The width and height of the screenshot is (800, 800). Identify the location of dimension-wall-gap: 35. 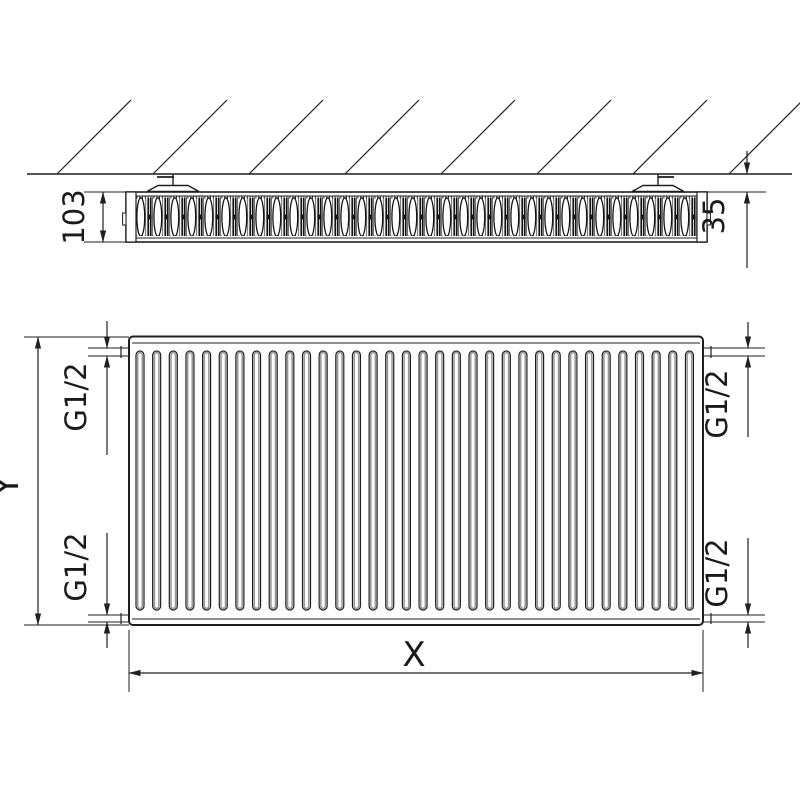
(731, 209).